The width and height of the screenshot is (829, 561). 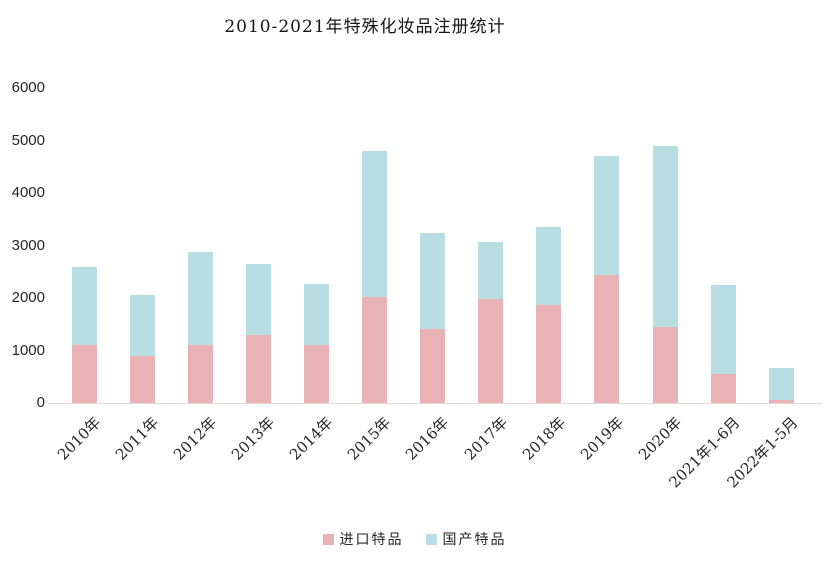 I want to click on y-tick-label: 6000, so click(x=28, y=87).